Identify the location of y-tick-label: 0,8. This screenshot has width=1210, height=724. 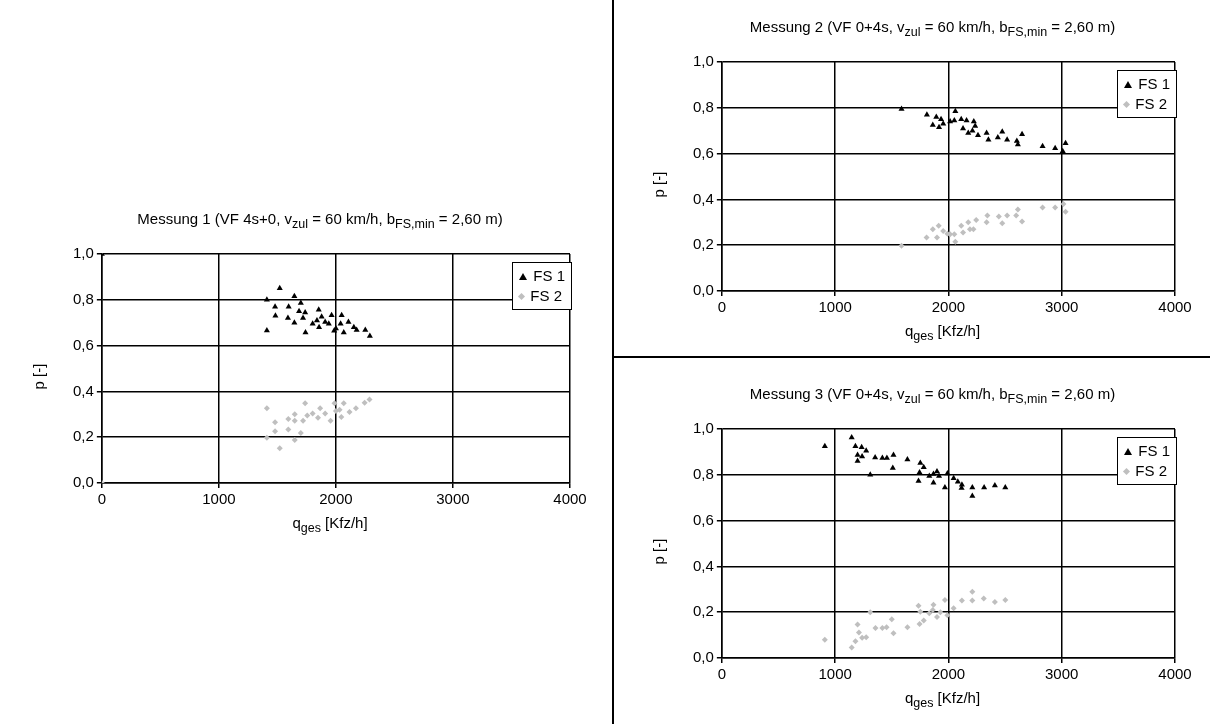
(703, 106).